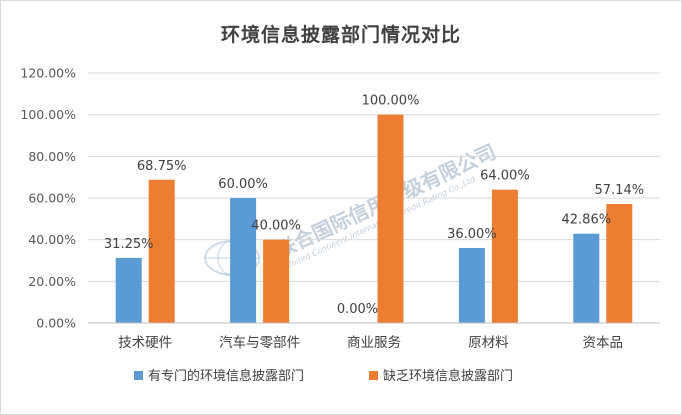 Image resolution: width=682 pixels, height=415 pixels. I want to click on data-label: 40.00%, so click(276, 226).